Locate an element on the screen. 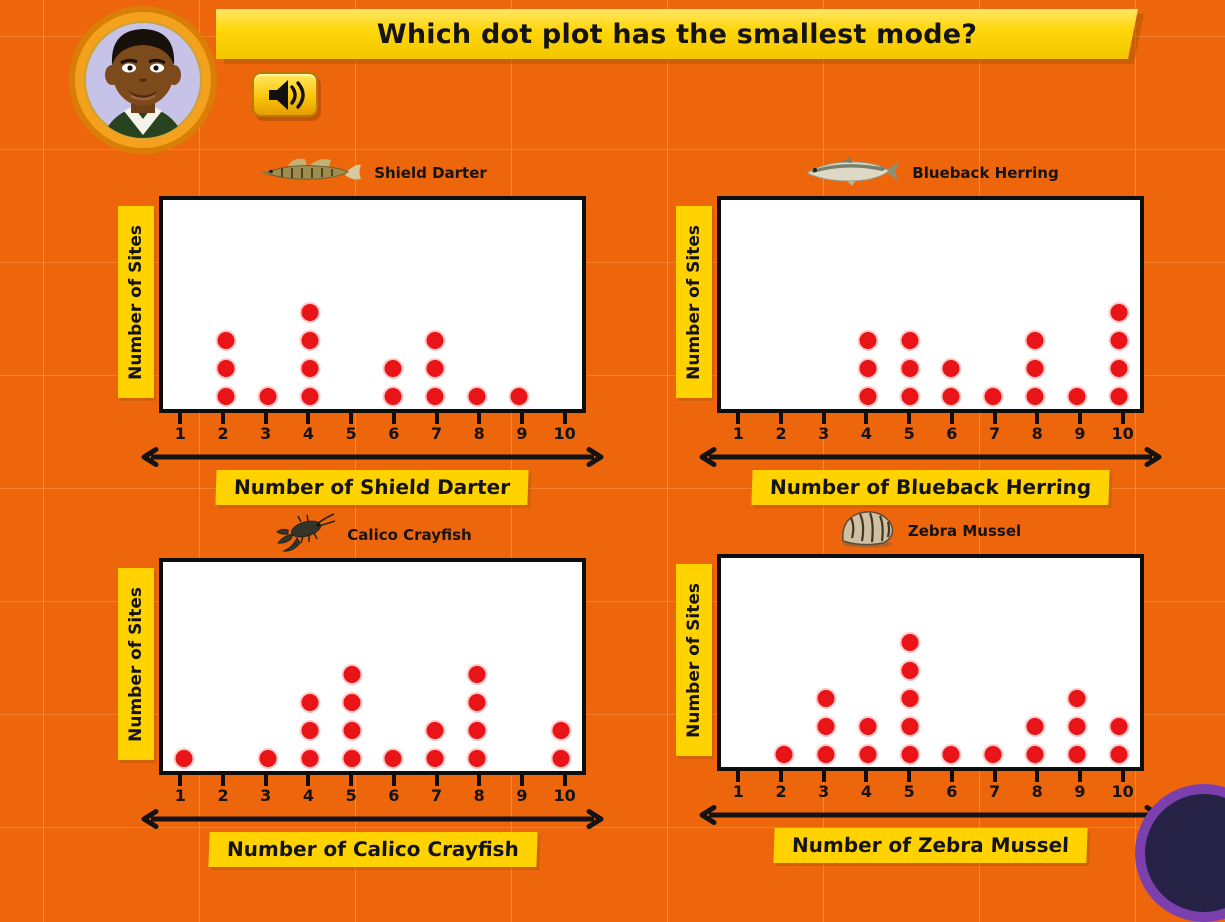  herring-fish-icon is located at coordinates (851, 173).